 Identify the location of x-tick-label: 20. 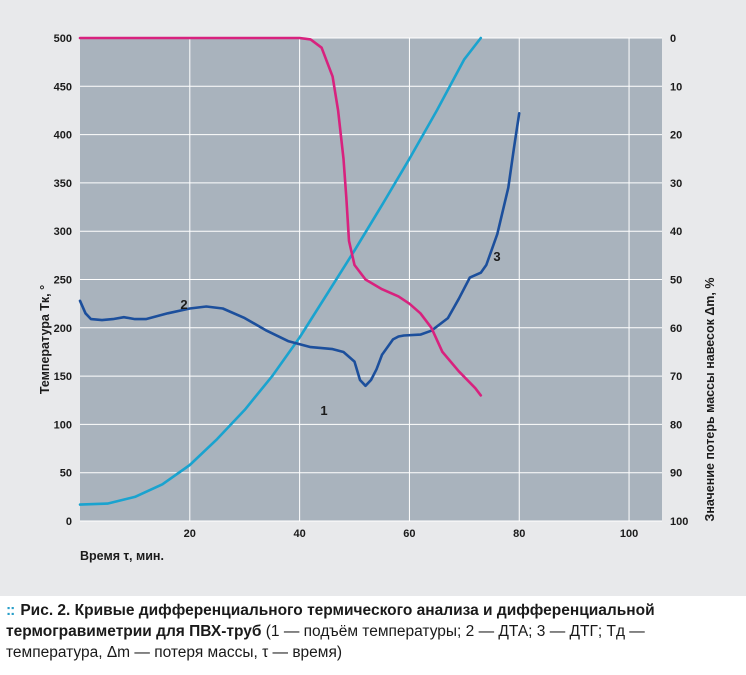
(190, 534).